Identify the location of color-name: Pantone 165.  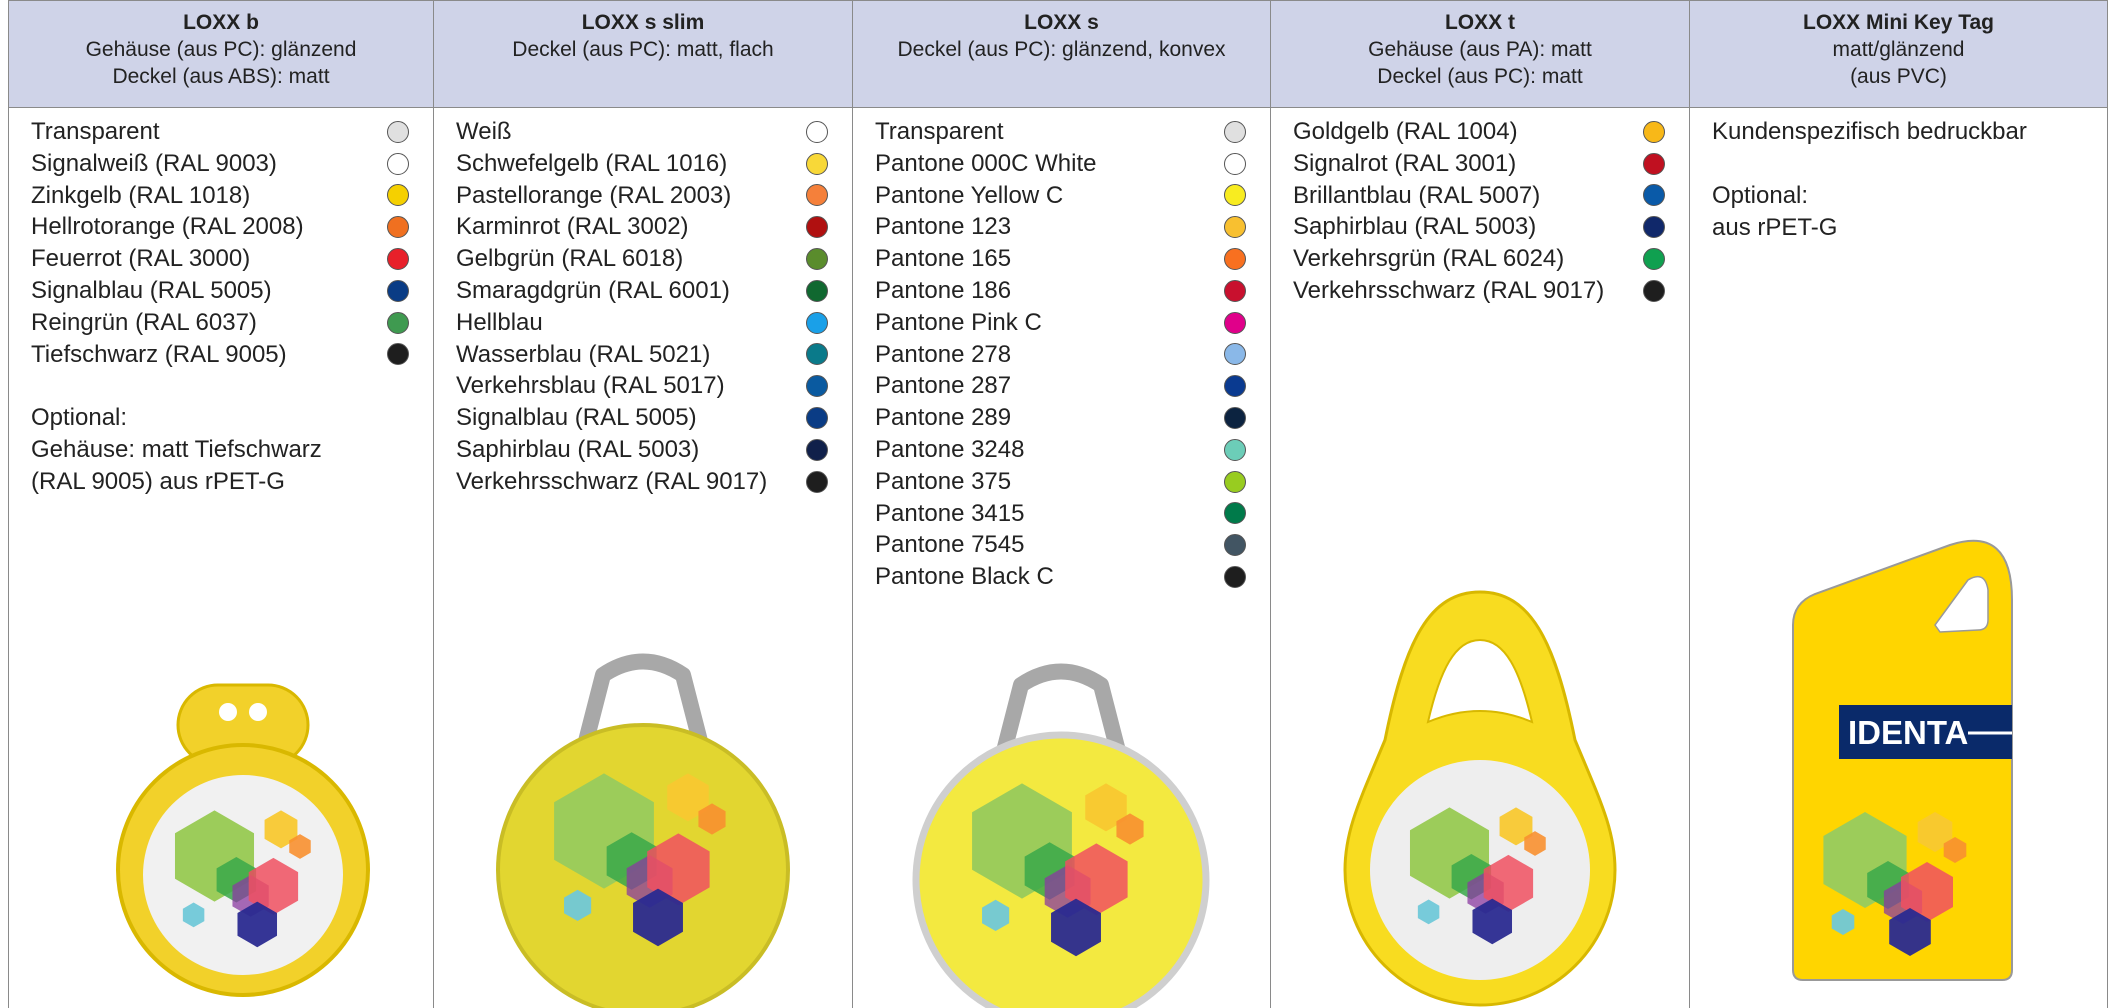
(943, 259).